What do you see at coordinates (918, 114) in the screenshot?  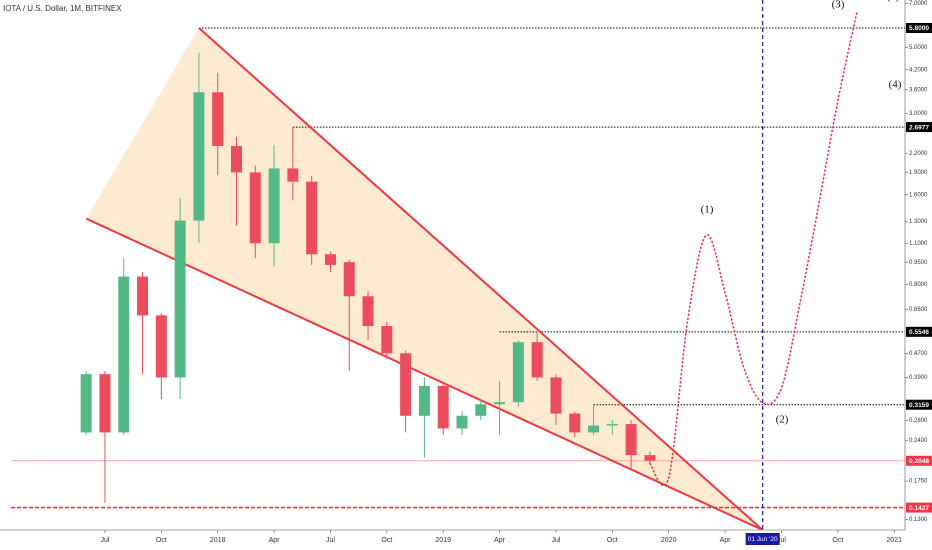 I see `y-tick-label: 3.0000` at bounding box center [918, 114].